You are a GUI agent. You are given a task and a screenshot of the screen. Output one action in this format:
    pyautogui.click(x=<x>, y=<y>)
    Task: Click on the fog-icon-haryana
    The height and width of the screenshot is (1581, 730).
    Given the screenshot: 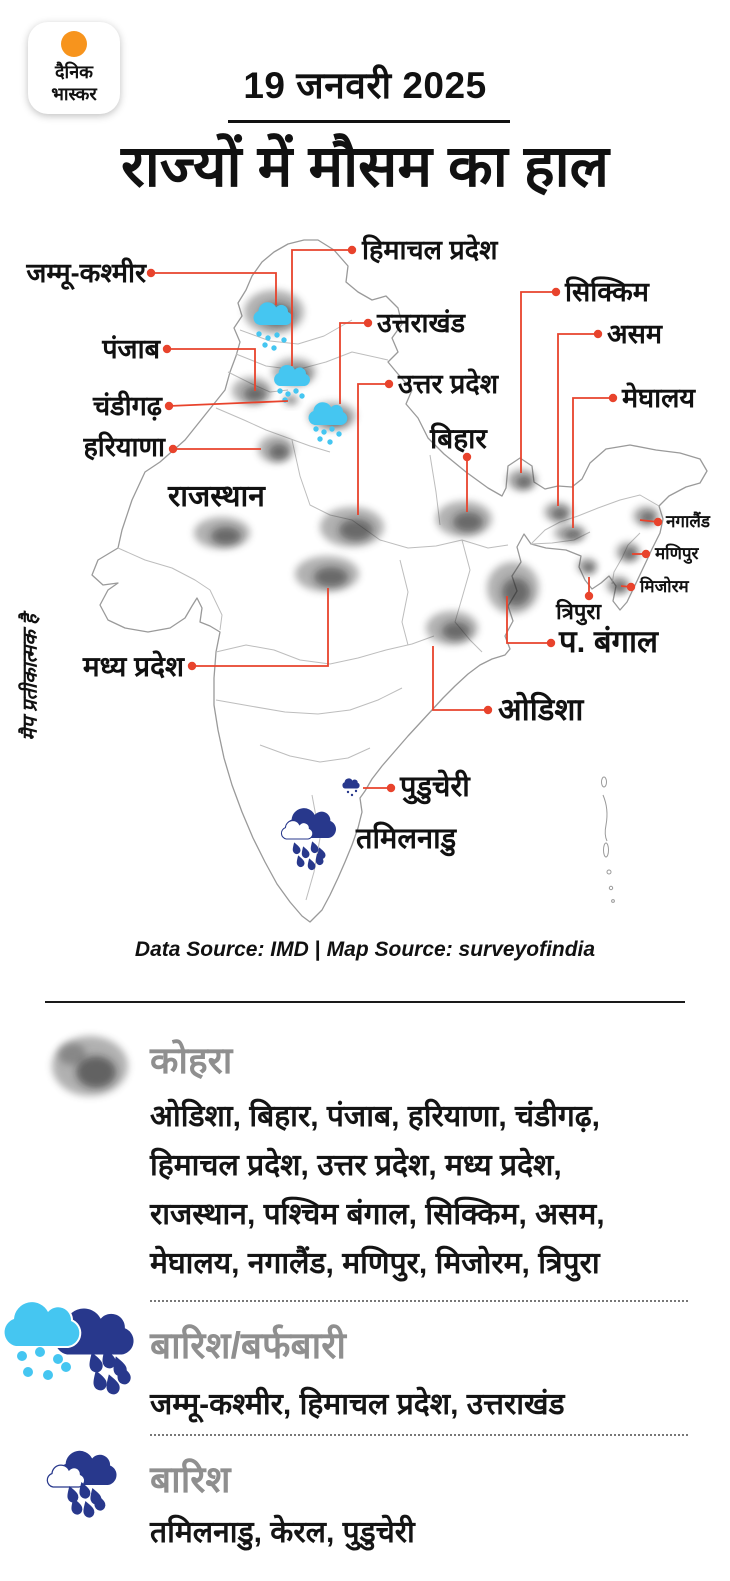 What is the action you would take?
    pyautogui.click(x=276, y=449)
    